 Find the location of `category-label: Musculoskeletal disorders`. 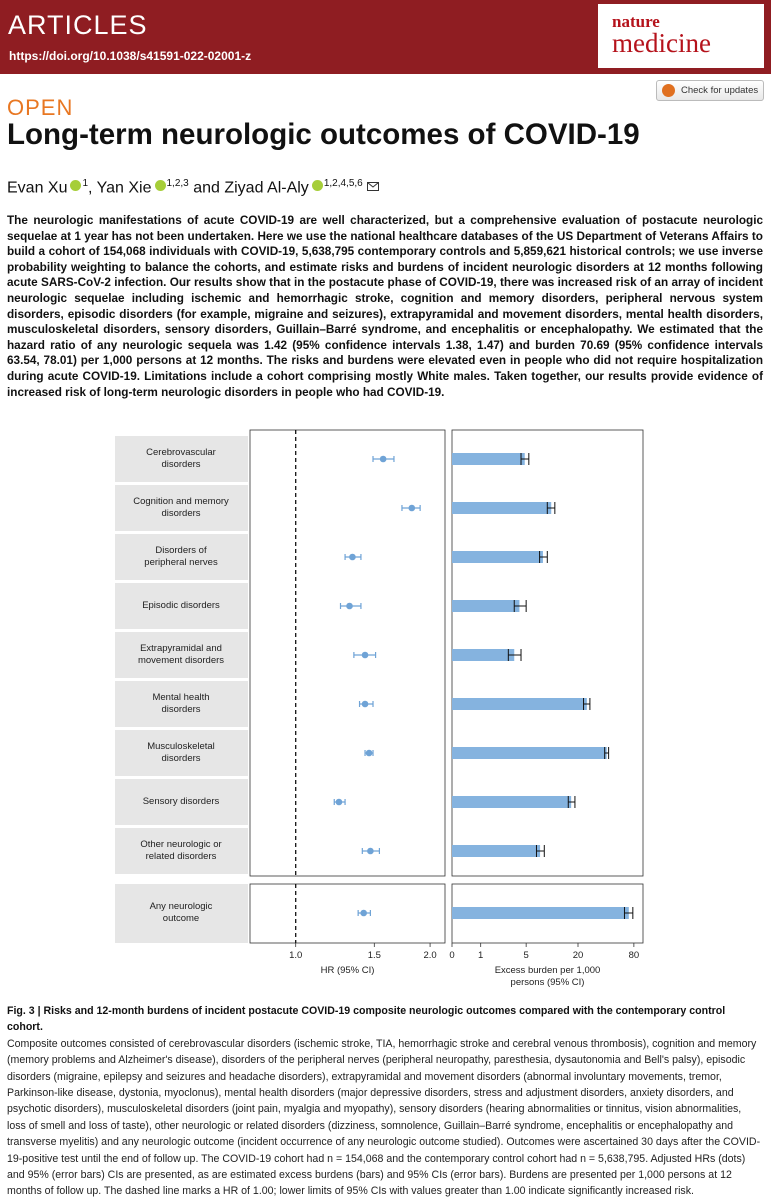

category-label: Musculoskeletal disorders is located at coordinates (181, 752).